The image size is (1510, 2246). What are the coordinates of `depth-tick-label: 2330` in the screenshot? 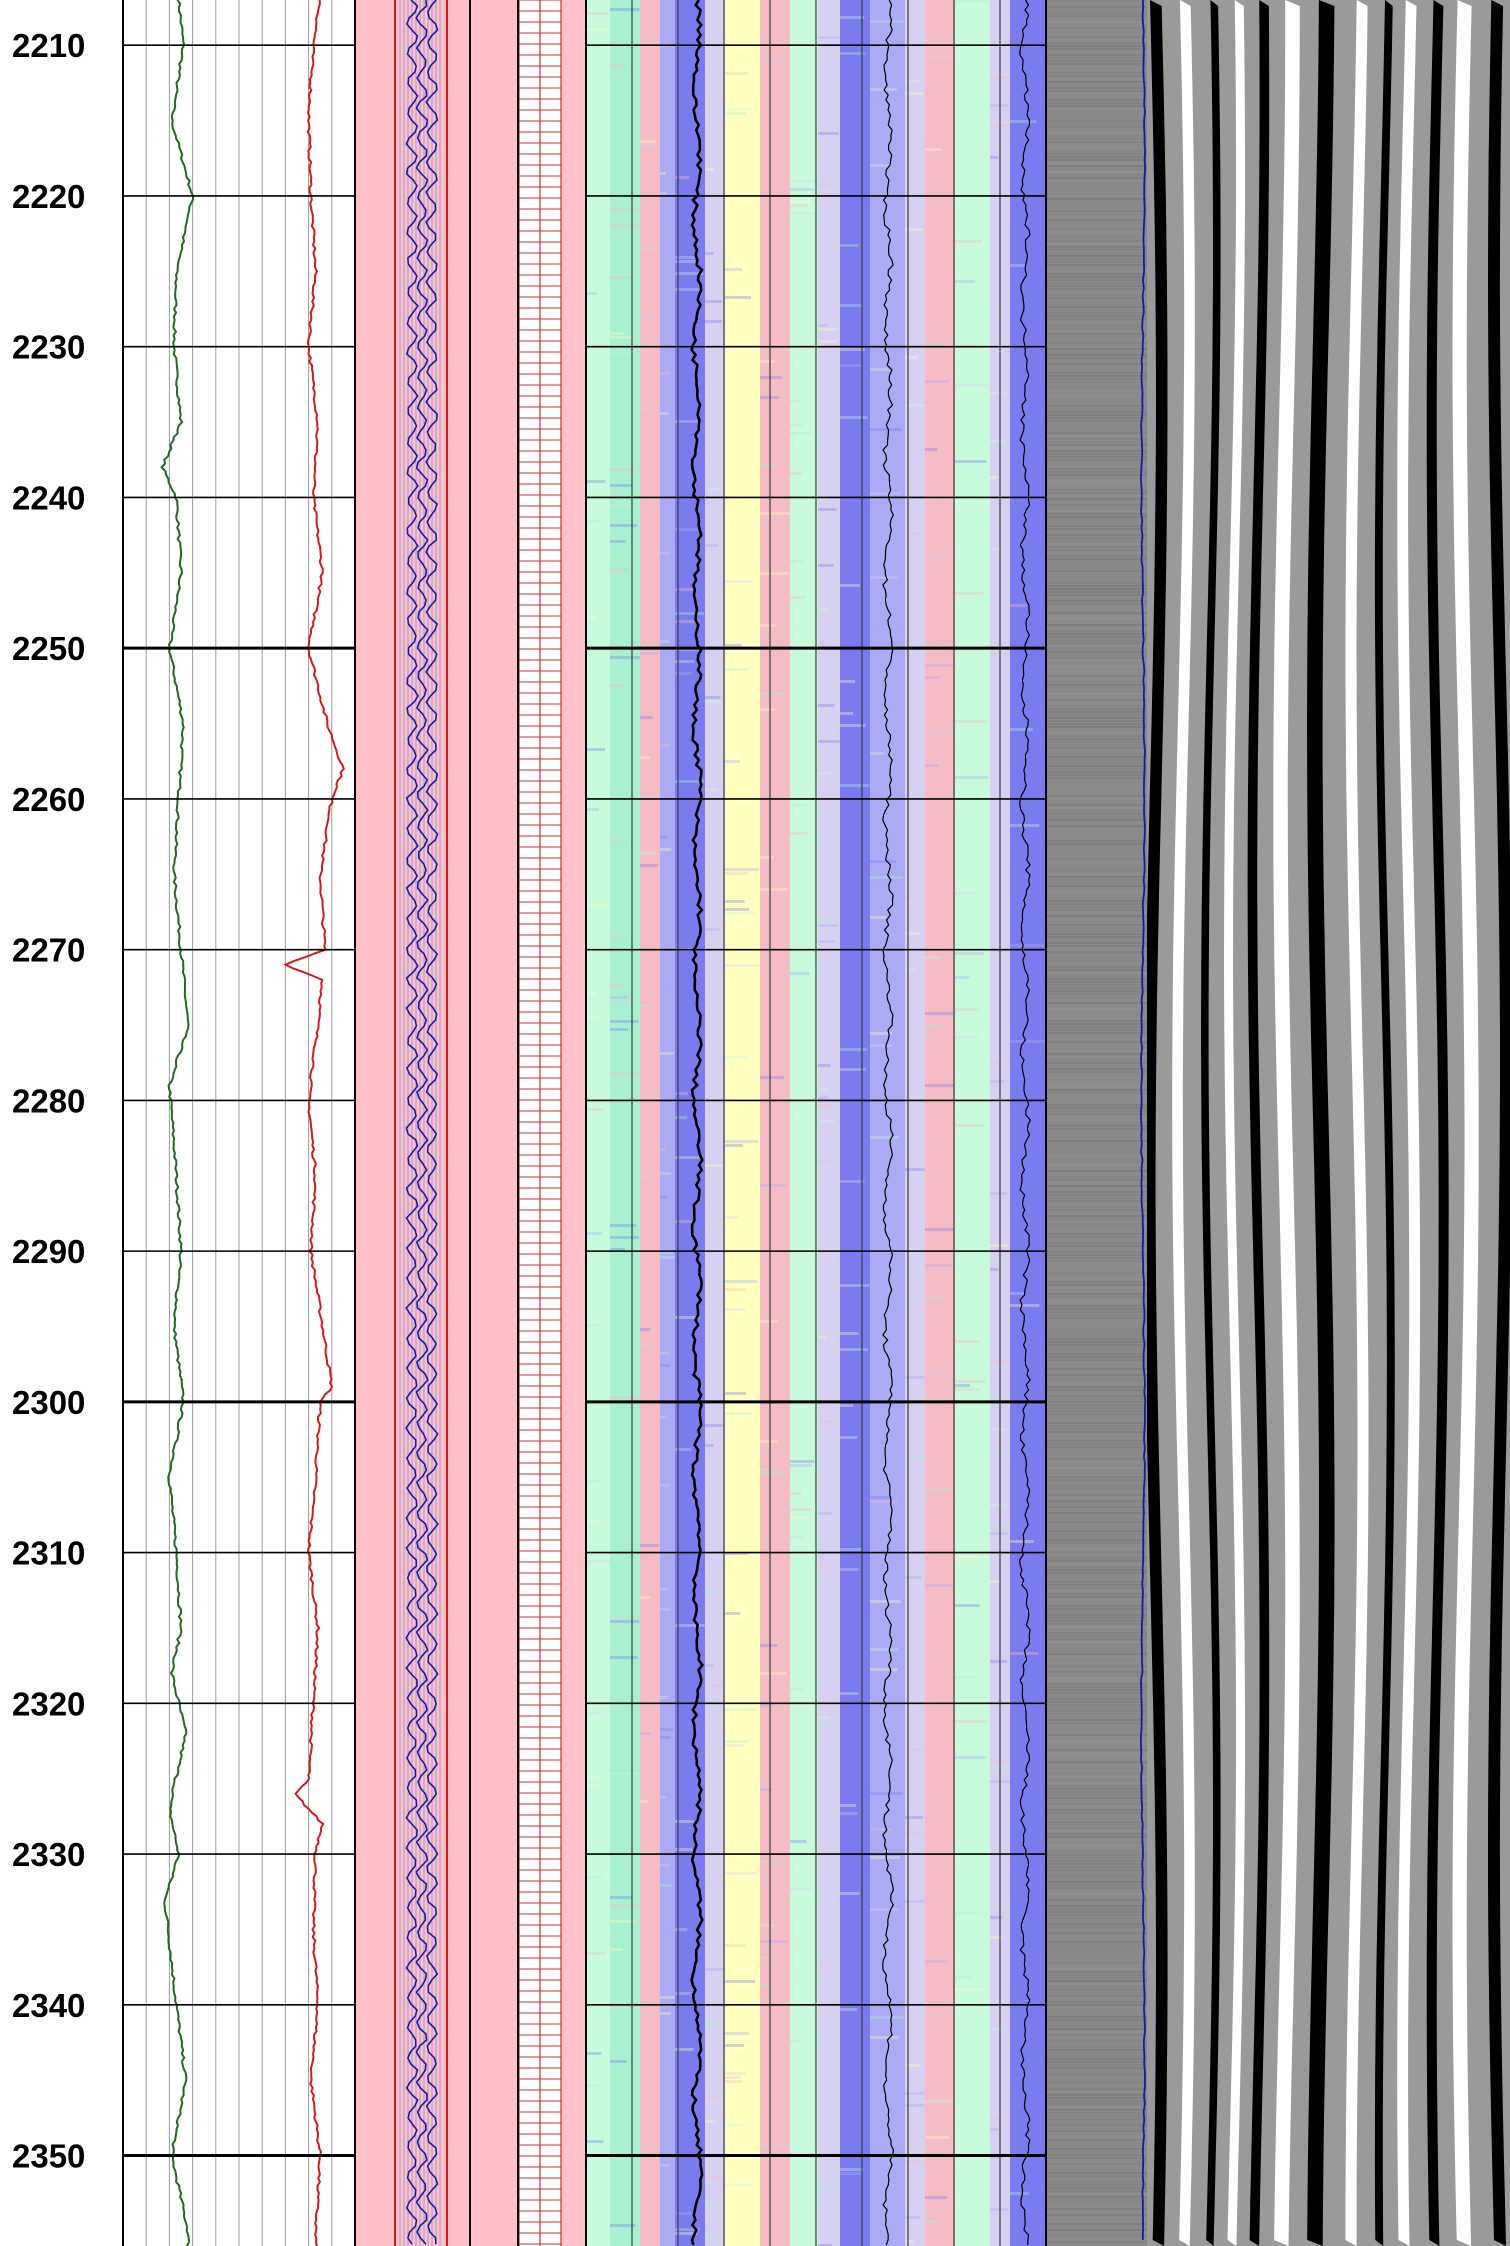 It's located at (48, 1854).